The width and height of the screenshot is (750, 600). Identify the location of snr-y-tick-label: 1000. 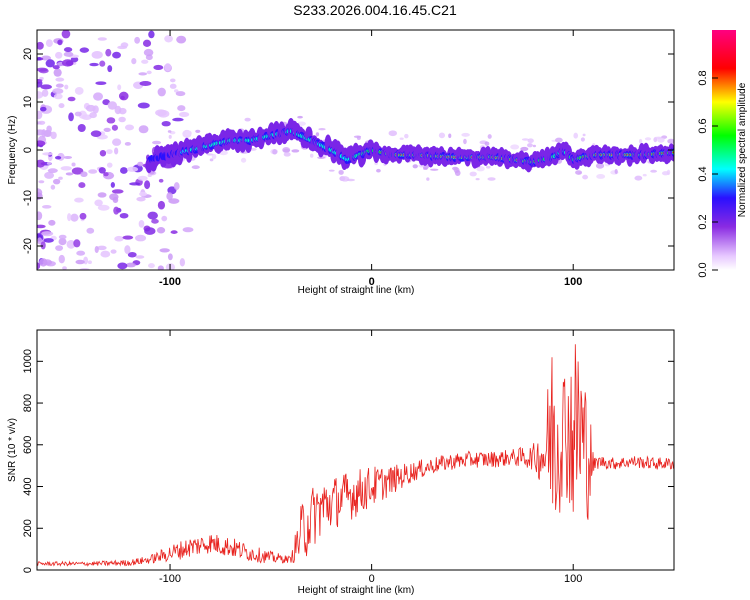
(28, 361).